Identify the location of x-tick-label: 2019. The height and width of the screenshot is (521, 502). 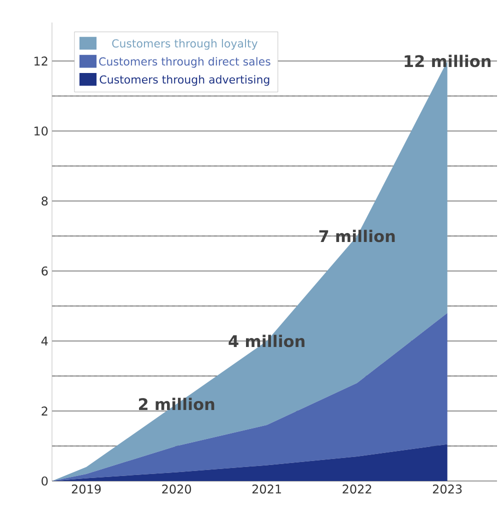
(86, 489).